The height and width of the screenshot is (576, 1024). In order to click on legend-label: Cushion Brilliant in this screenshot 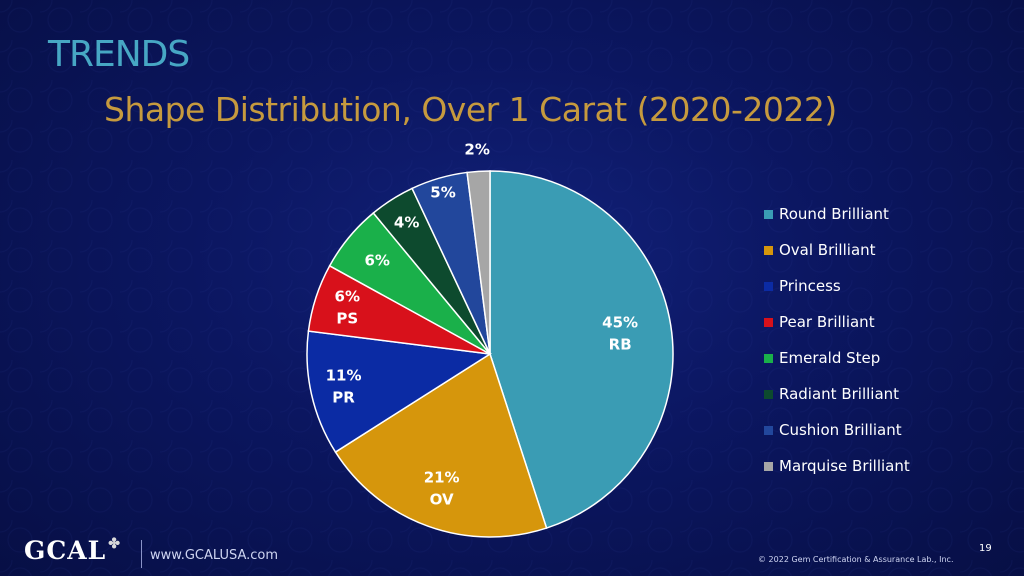, I will do `click(840, 430)`.